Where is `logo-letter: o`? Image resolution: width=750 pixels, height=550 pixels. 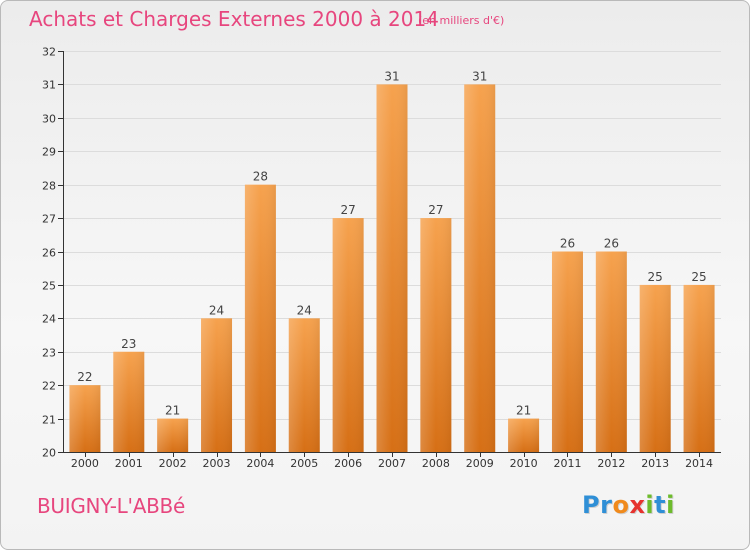 logo-letter: o is located at coordinates (621, 505).